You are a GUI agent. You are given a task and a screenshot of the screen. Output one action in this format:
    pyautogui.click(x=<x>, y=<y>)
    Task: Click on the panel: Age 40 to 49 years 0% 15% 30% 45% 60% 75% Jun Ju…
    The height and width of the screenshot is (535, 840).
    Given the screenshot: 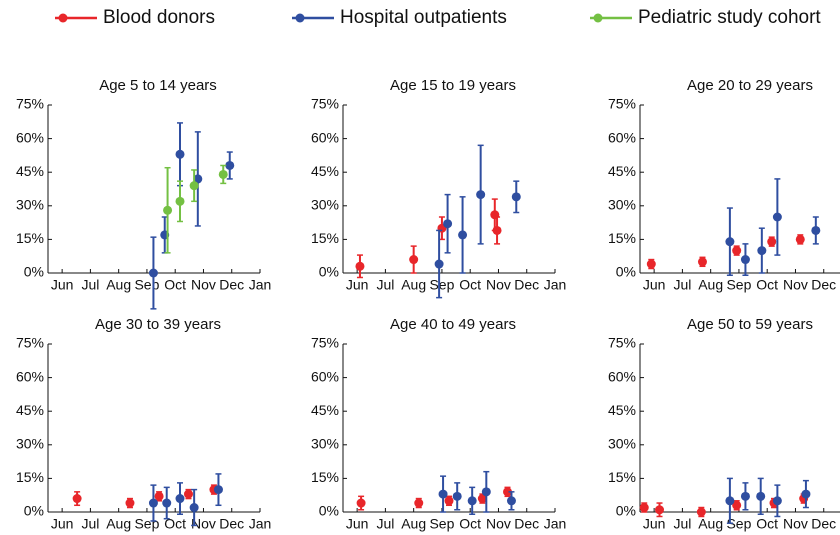 What is the action you would take?
    pyautogui.click(x=438, y=424)
    